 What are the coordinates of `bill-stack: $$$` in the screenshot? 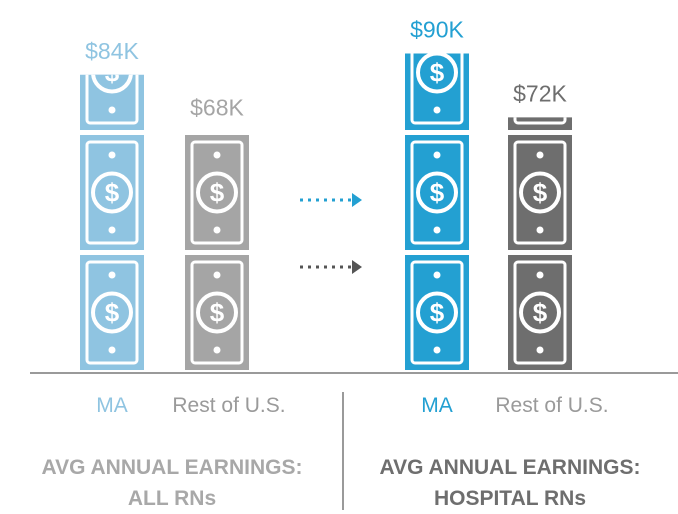 It's located at (540, 201).